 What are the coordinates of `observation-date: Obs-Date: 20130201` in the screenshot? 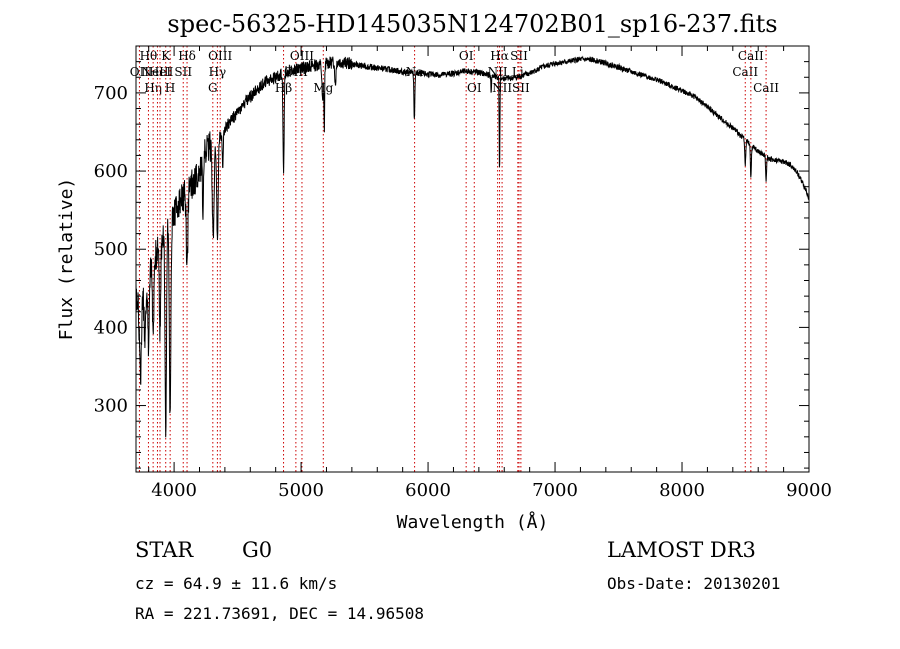 It's located at (694, 583).